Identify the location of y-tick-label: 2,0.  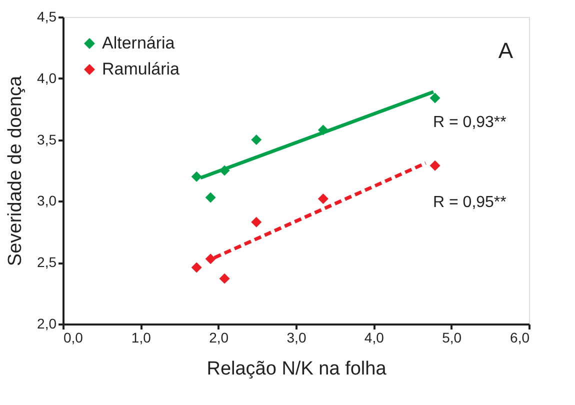
(47, 324).